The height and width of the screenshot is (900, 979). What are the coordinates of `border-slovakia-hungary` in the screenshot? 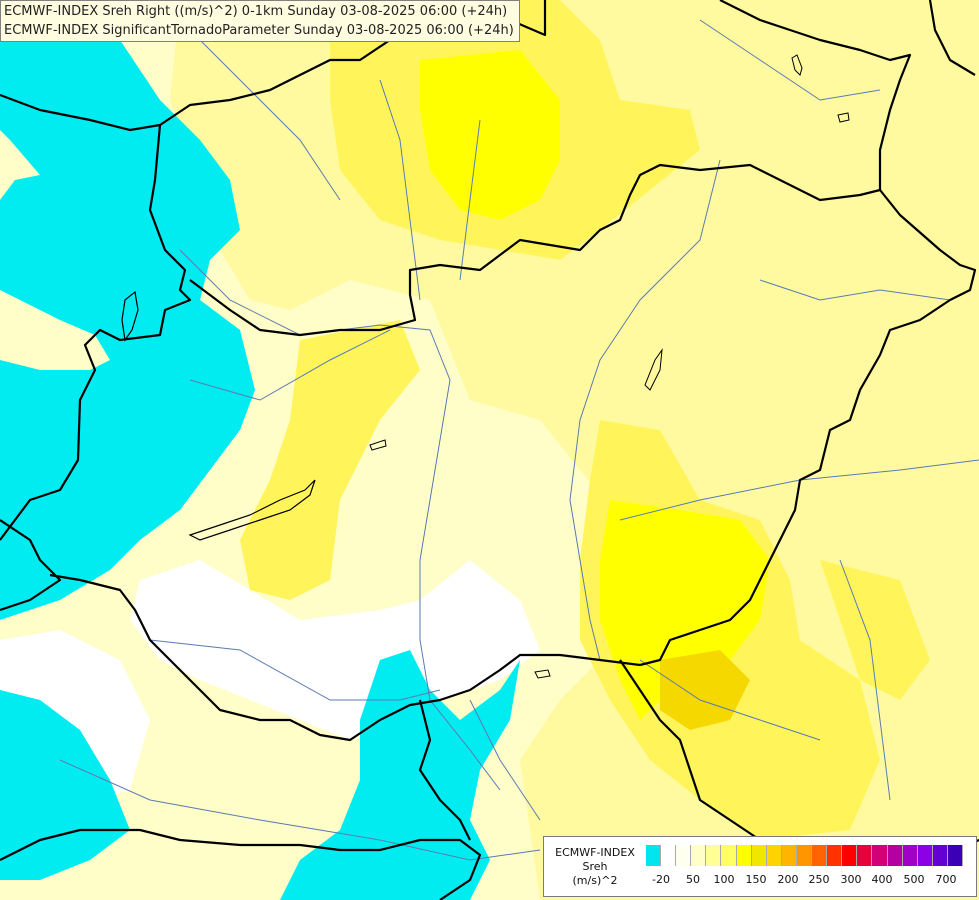 It's located at (535, 250).